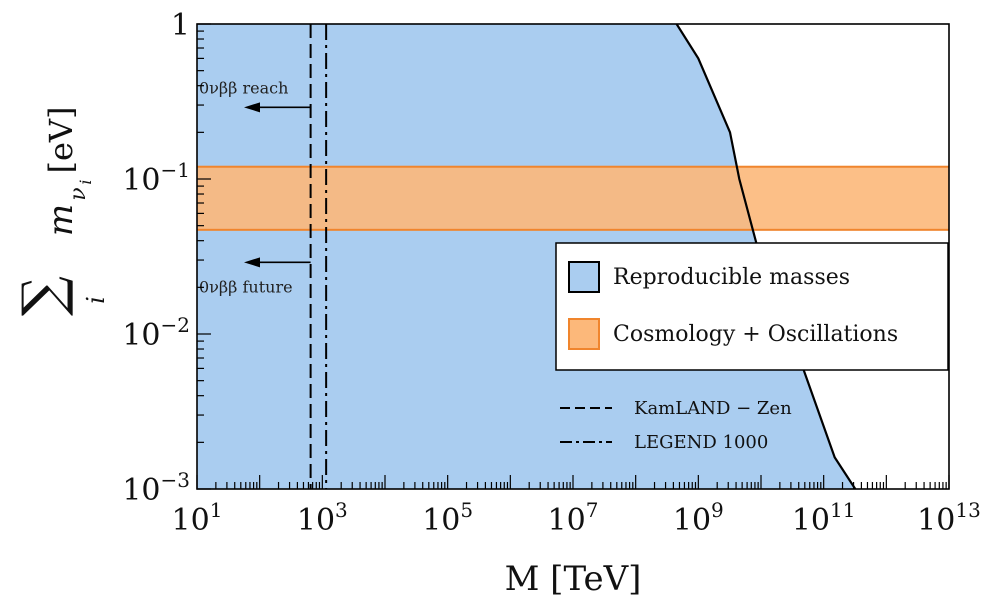 The image size is (984, 599). Describe the element at coordinates (252, 262) in the screenshot. I see `arrow-future-head` at that location.